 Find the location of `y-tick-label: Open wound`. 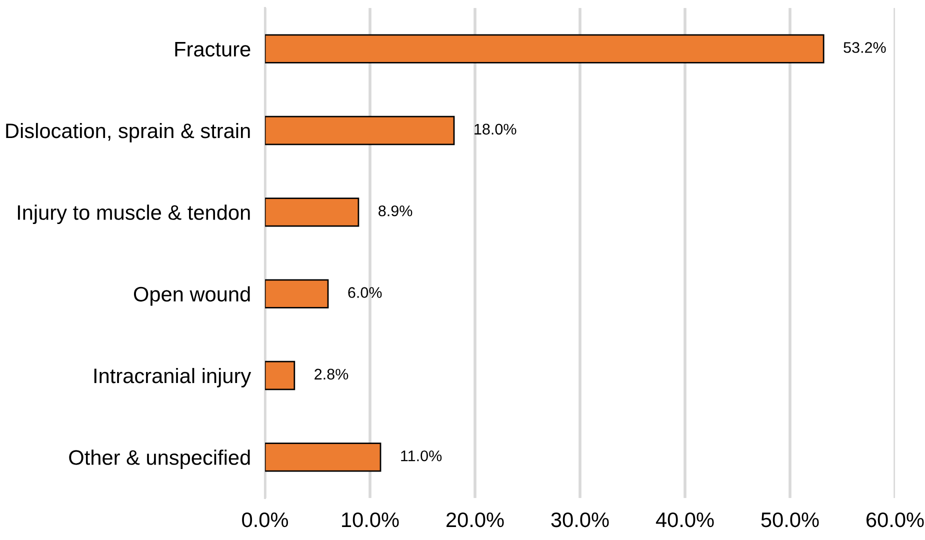

y-tick-label: Open wound is located at coordinates (192, 296).